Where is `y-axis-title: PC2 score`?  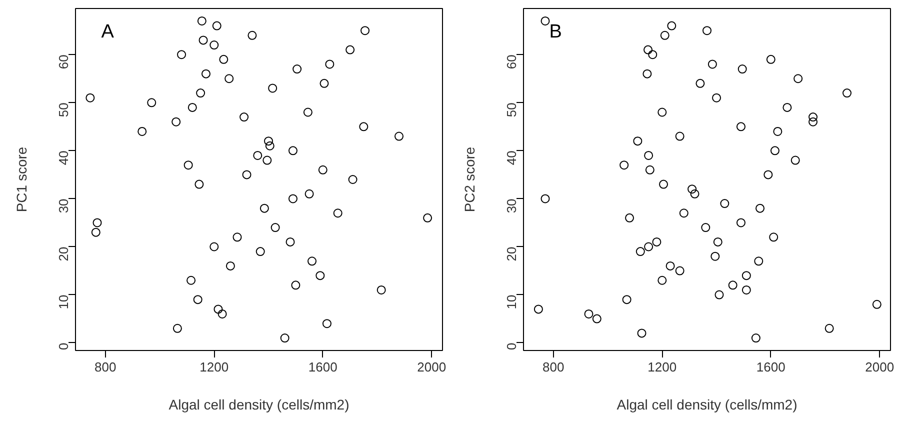
y-axis-title: PC2 score is located at coordinates (470, 179).